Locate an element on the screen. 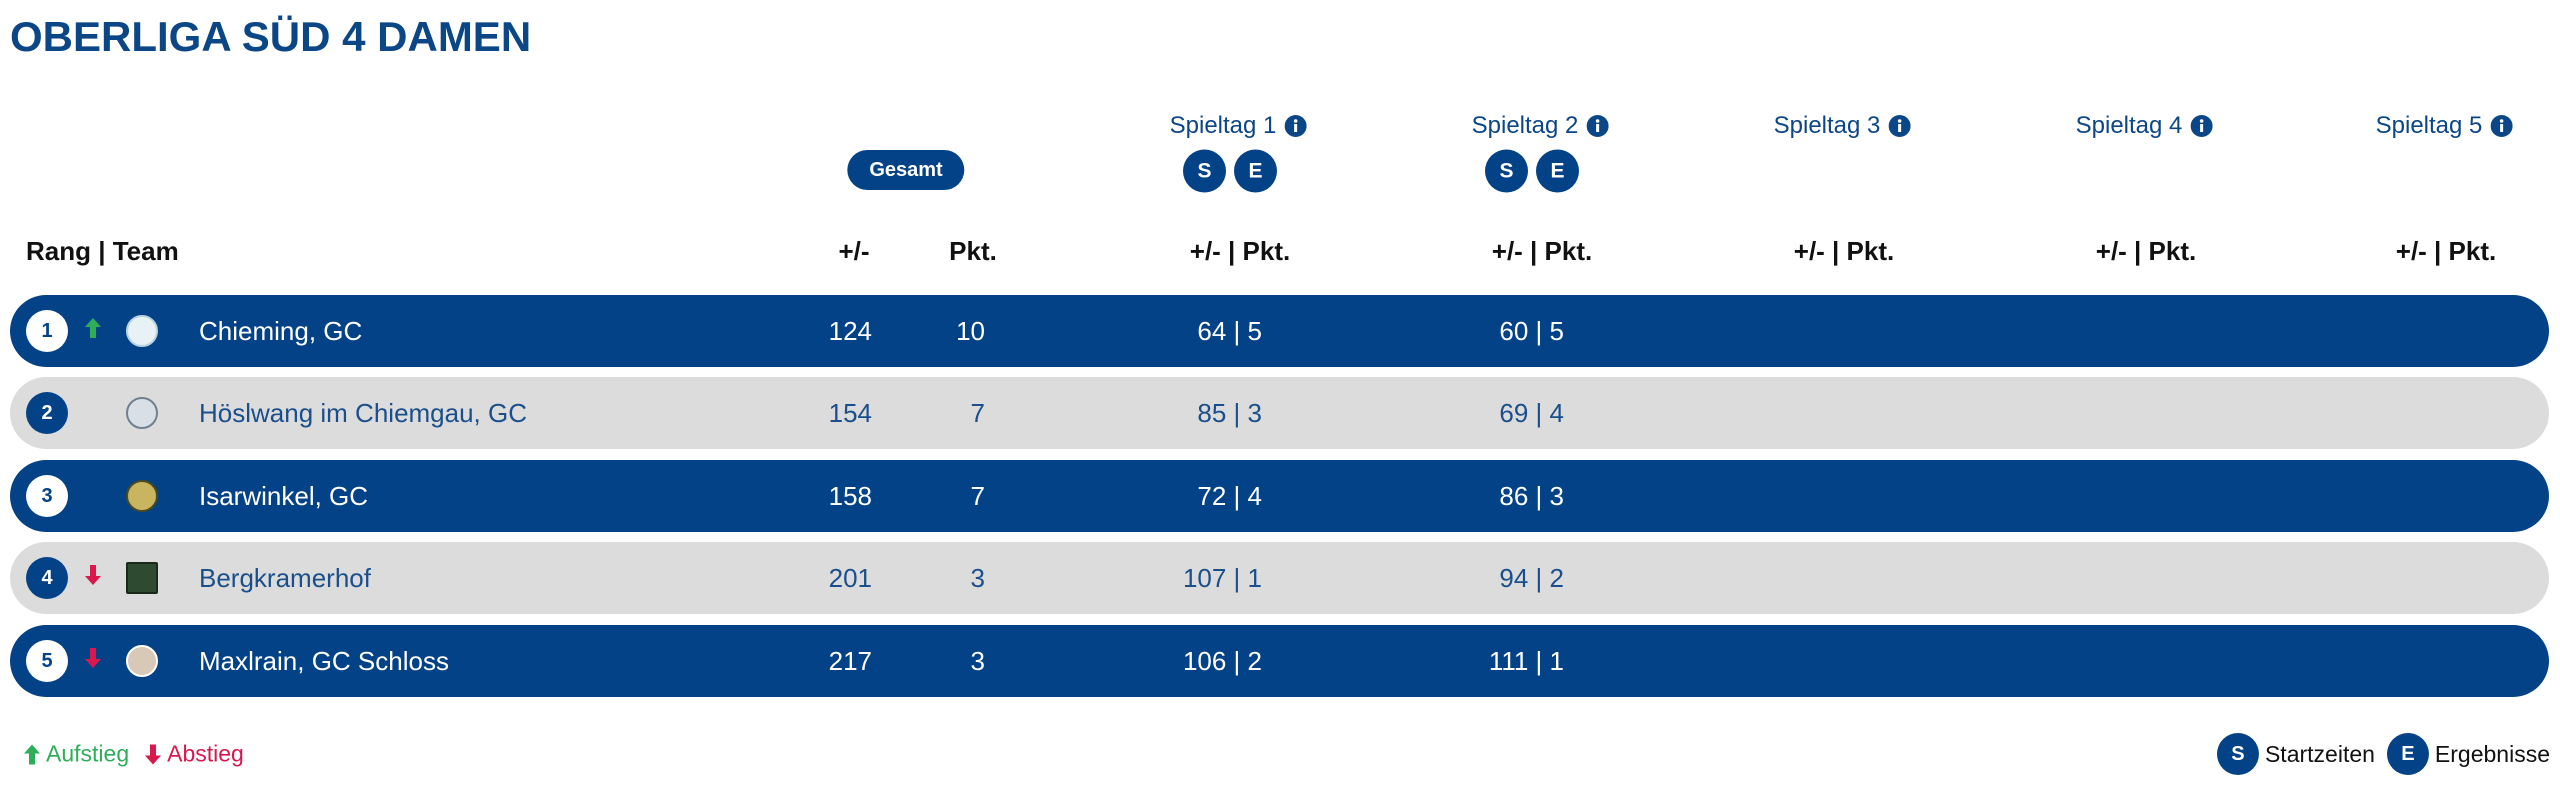  diff-total: 124 is located at coordinates (850, 331).